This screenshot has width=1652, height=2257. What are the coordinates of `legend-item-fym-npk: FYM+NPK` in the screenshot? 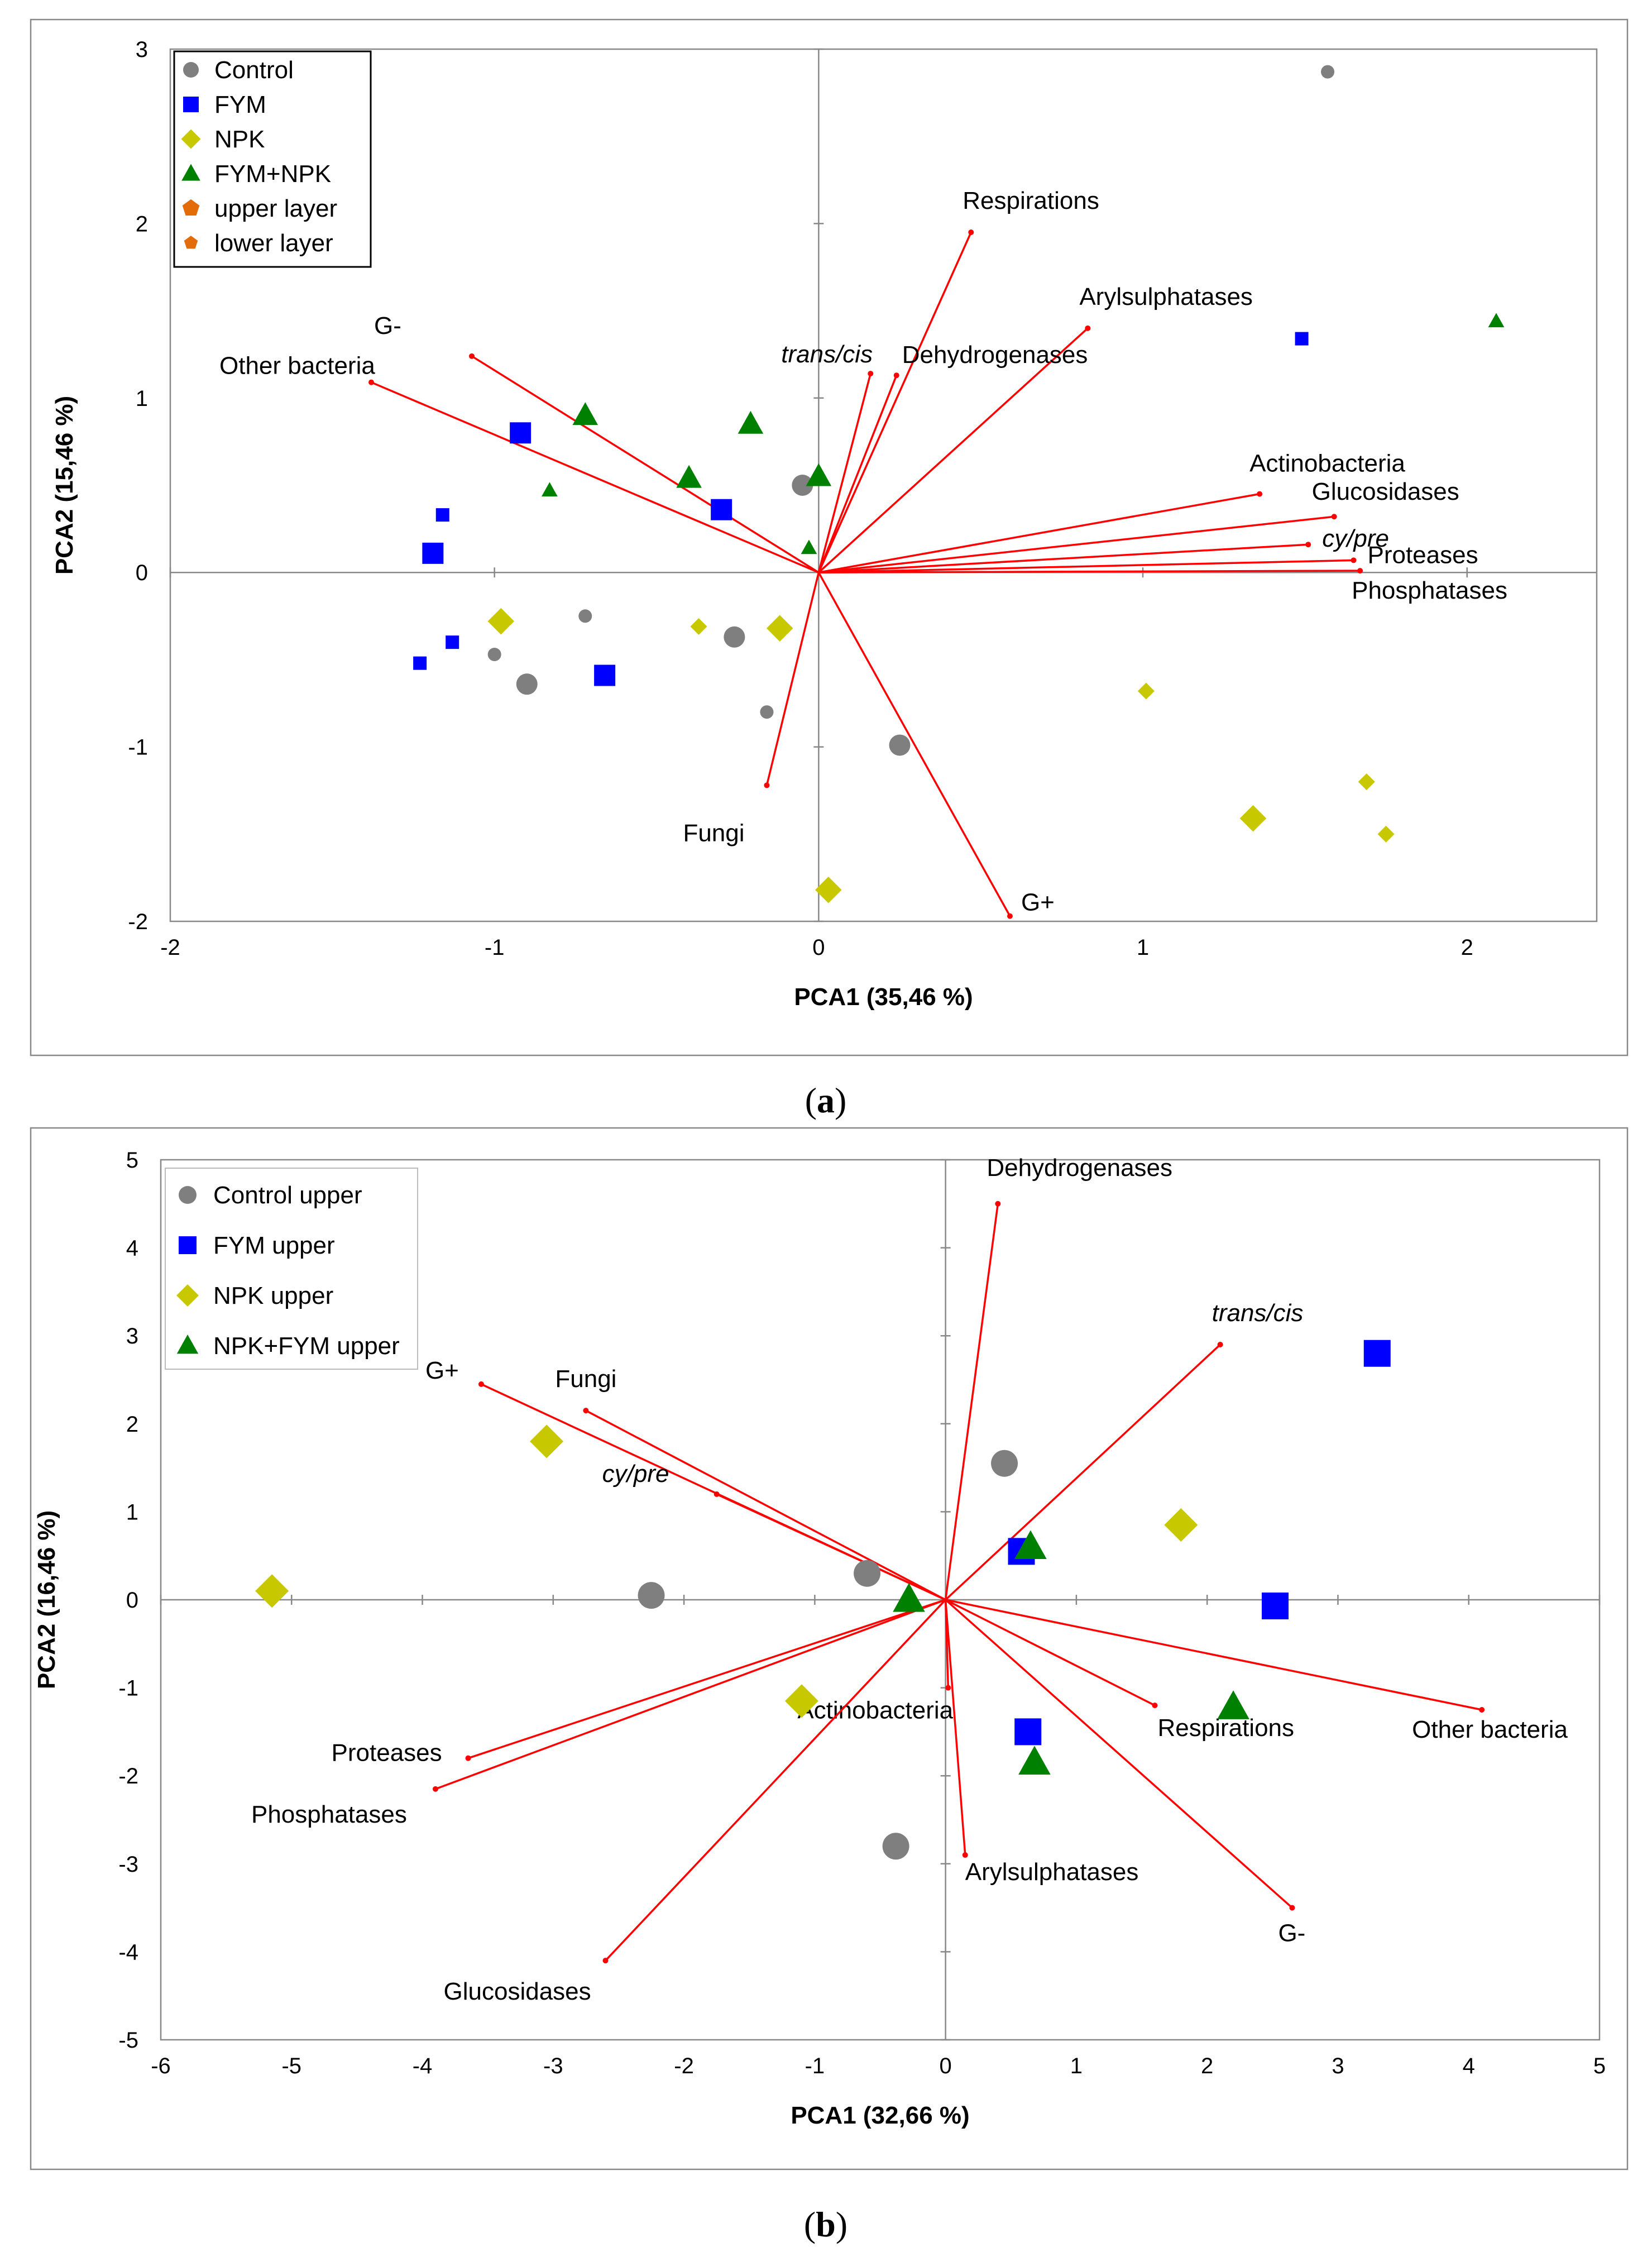 It's located at (256, 174).